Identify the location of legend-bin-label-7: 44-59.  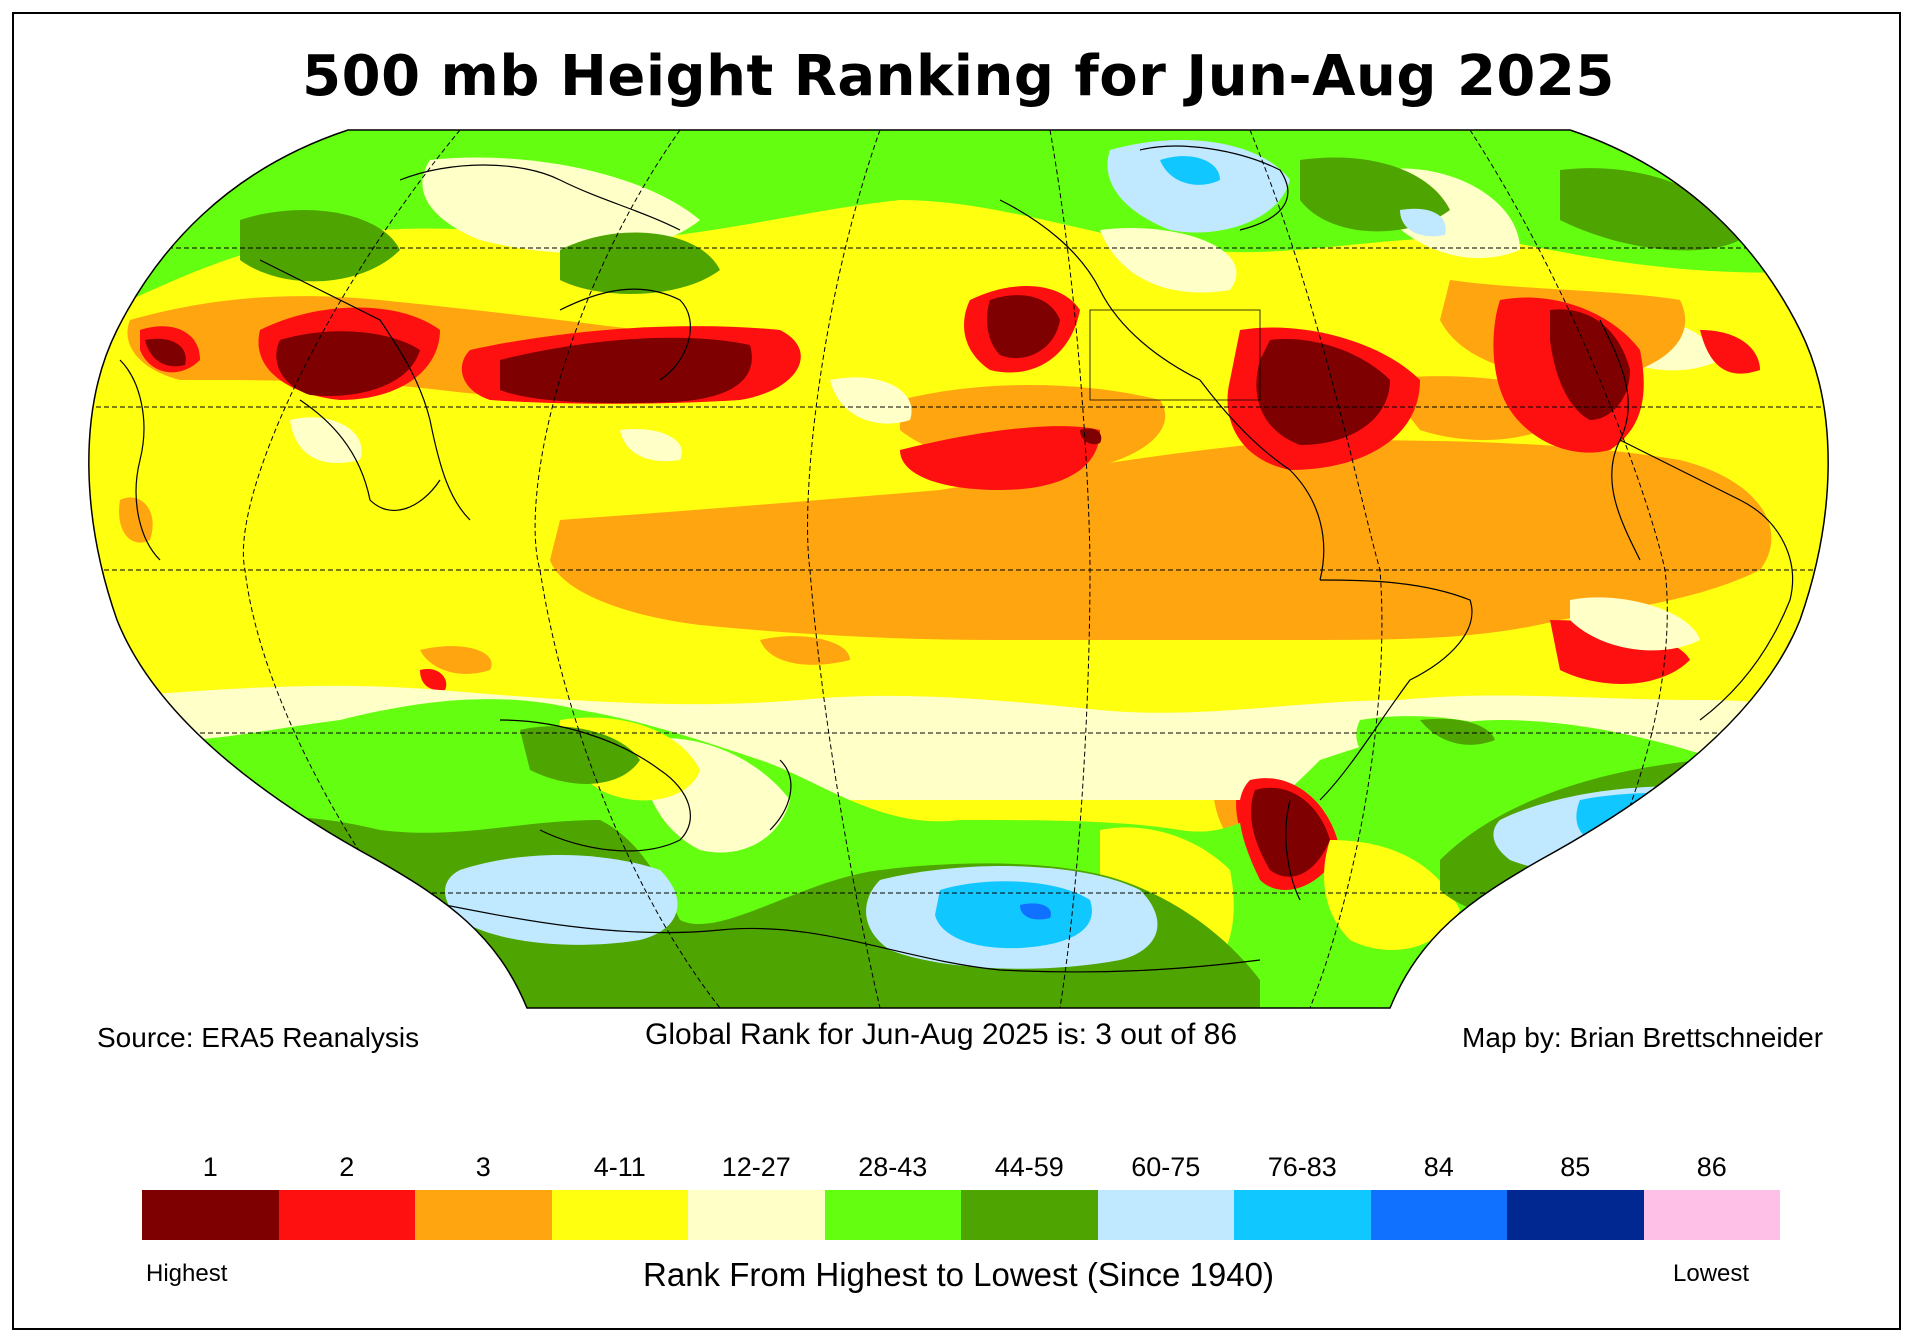
(1029, 1167).